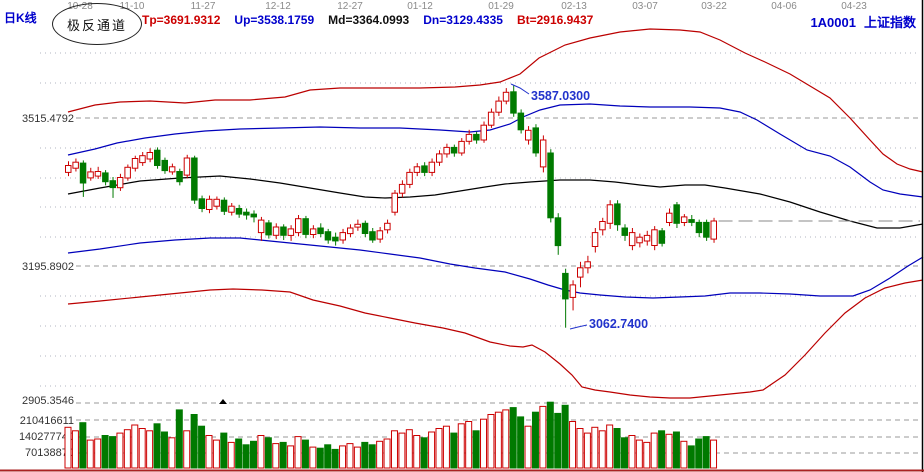  Describe the element at coordinates (555, 20) in the screenshot. I see `indicator-param-4: Bt=2916.9437` at that location.